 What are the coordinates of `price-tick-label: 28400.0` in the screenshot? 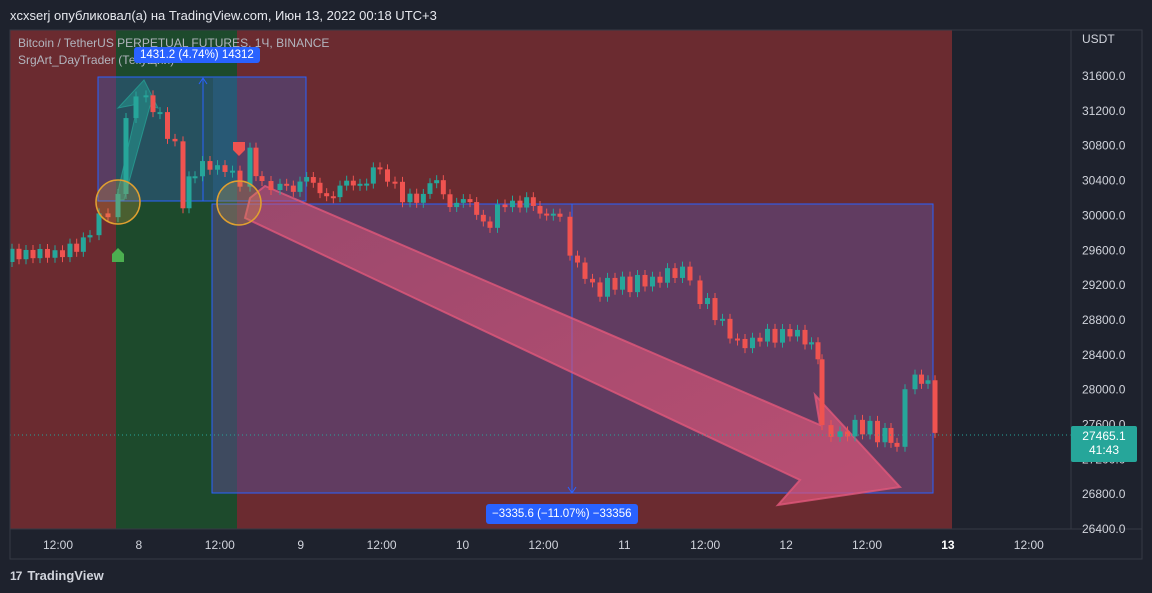 It's located at (1104, 355).